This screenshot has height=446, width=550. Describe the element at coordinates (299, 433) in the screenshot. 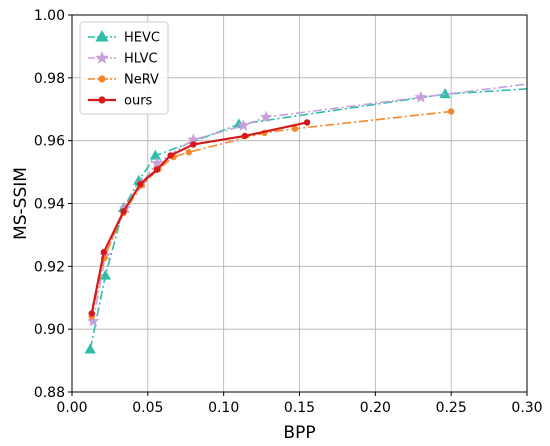

I see `x-axis-label: BPP` at that location.